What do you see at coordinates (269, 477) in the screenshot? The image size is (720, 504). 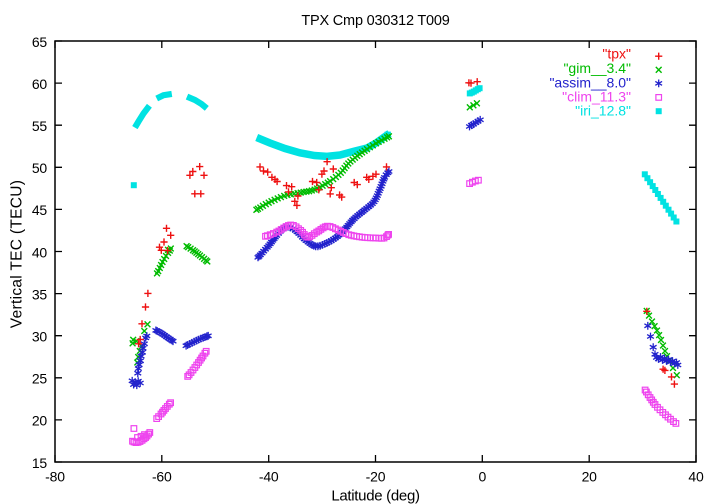 I see `svg-text: -40` at bounding box center [269, 477].